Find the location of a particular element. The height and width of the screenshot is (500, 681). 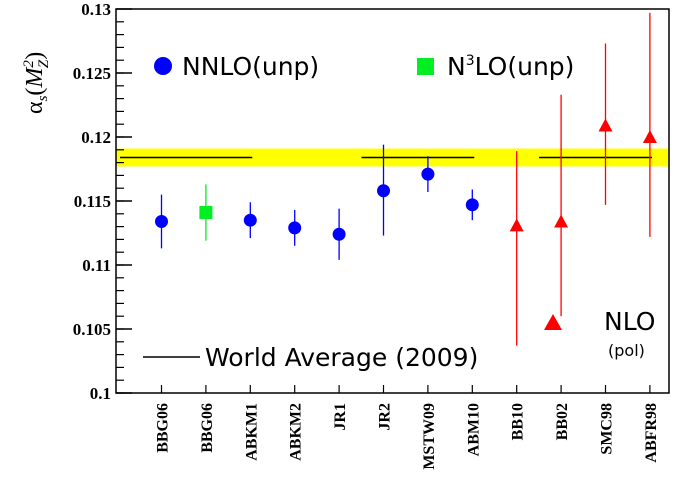

y-axis-open: ( is located at coordinates (35, 92).